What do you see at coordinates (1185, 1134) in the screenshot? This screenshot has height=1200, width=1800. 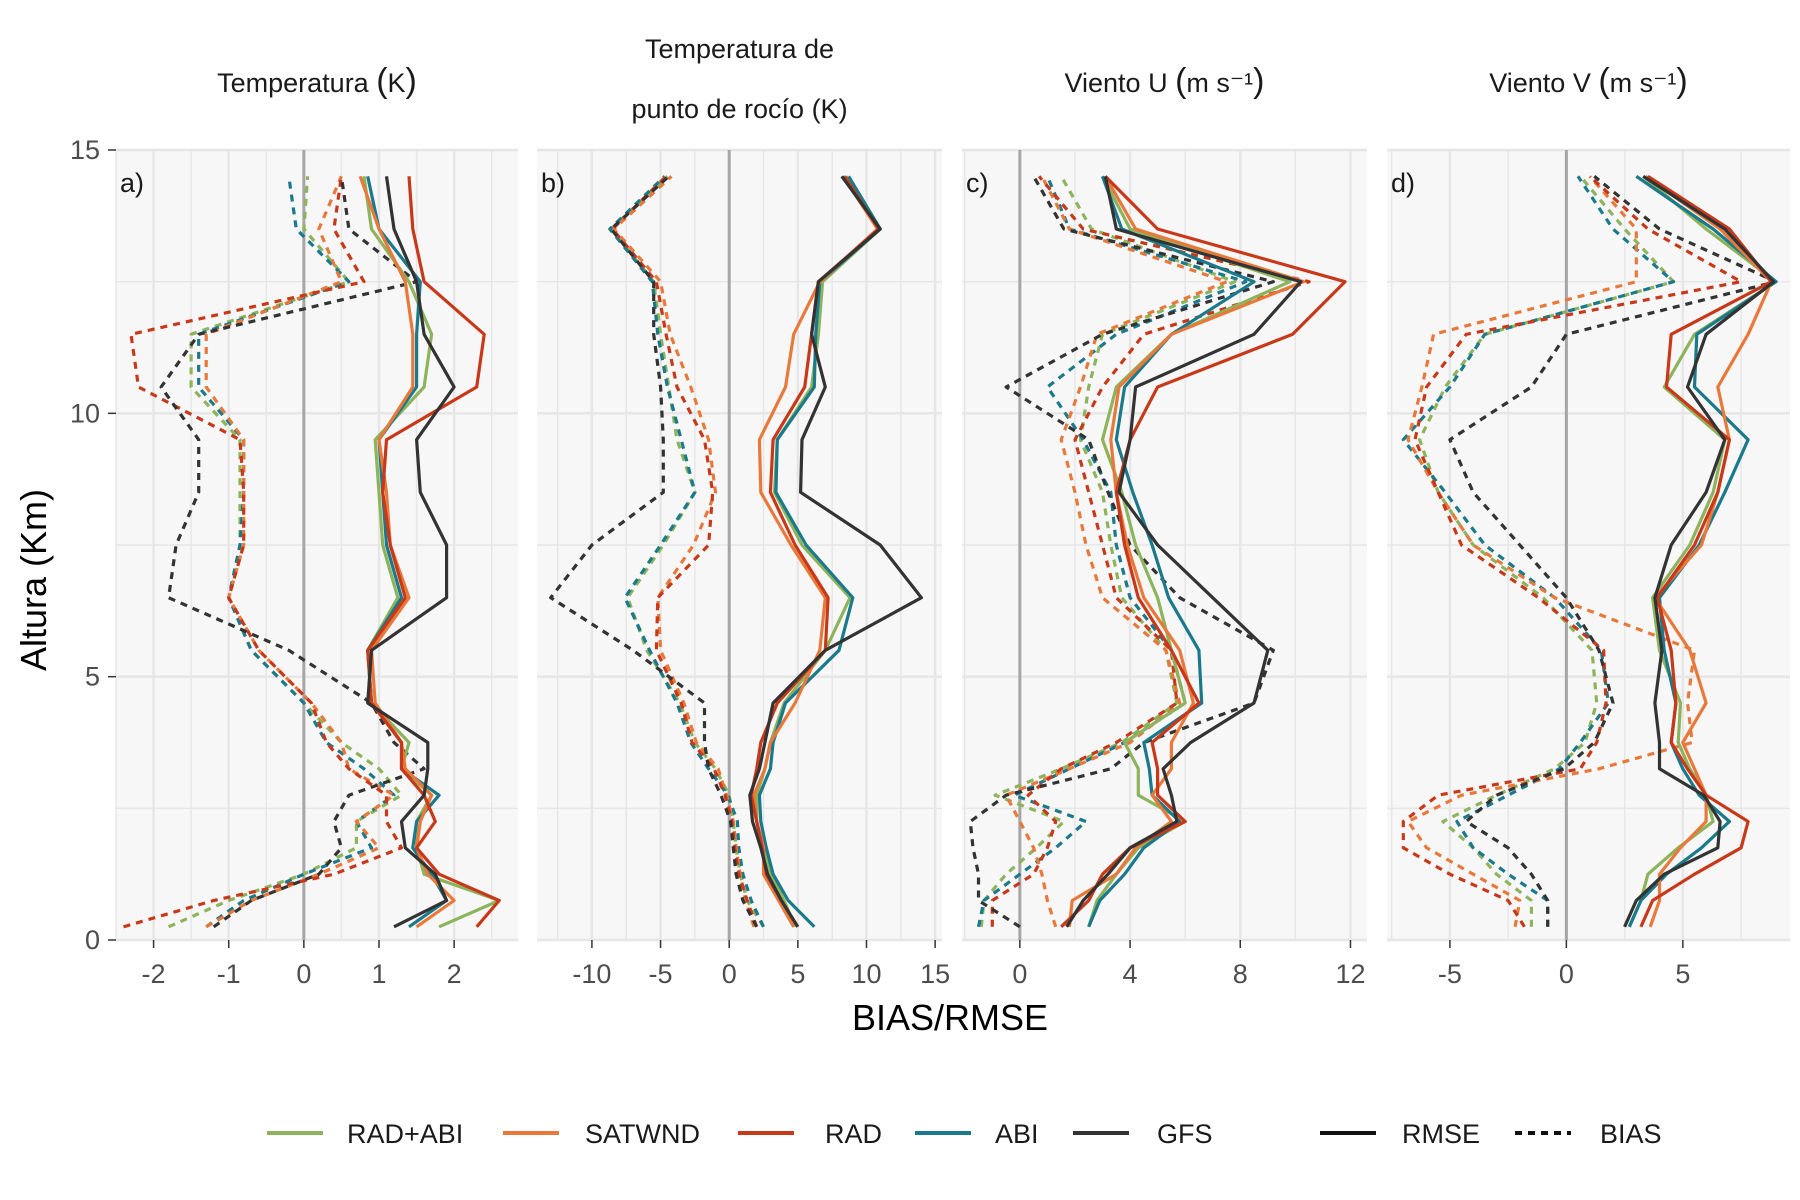 I see `legend-label: GFS` at bounding box center [1185, 1134].